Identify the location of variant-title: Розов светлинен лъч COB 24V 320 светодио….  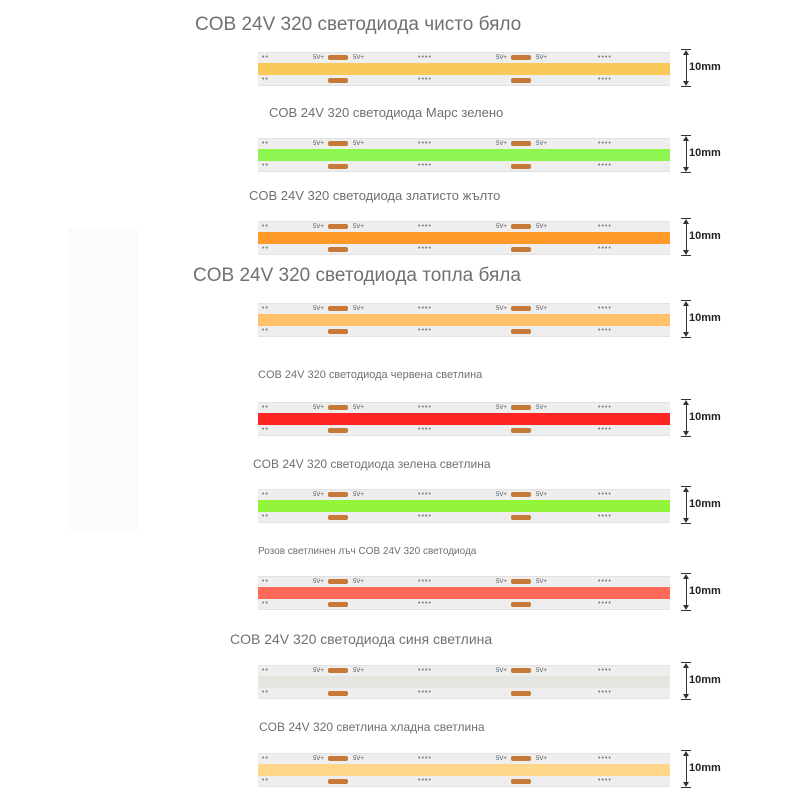
(367, 551).